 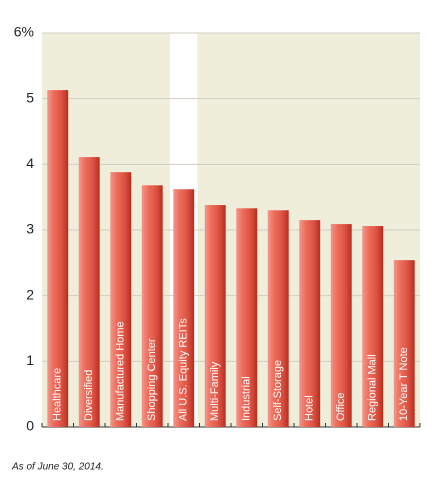 What do you see at coordinates (30, 163) in the screenshot?
I see `y-tick-label: 4` at bounding box center [30, 163].